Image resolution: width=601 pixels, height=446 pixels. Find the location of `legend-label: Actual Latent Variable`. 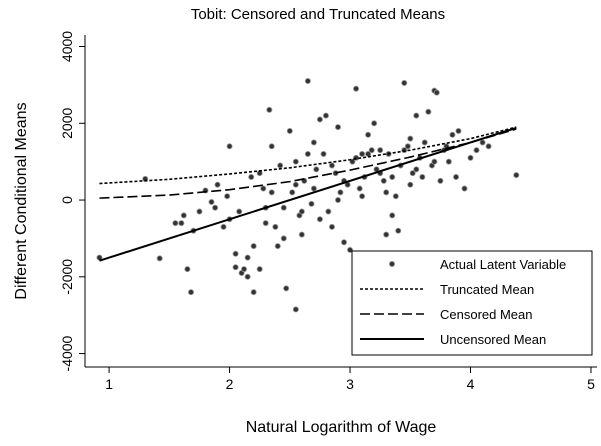

legend-label: Actual Latent Variable is located at coordinates (503, 264).